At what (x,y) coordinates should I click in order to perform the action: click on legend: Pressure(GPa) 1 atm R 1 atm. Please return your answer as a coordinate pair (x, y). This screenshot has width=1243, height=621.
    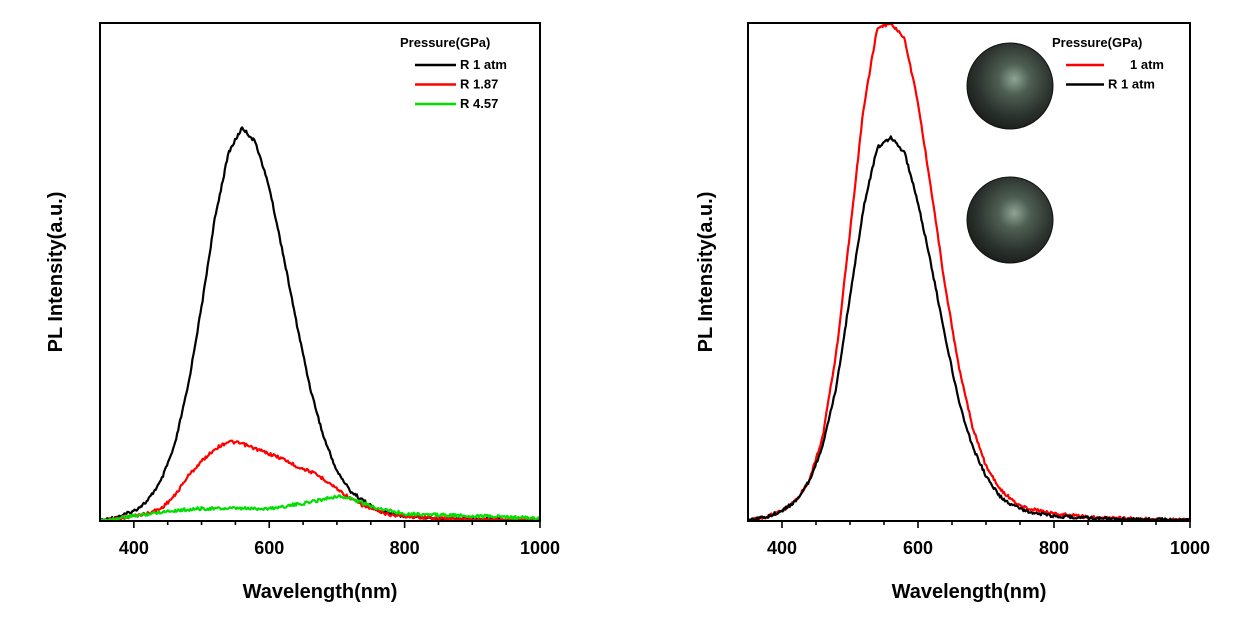
    Looking at the image, I should click on (1108, 63).